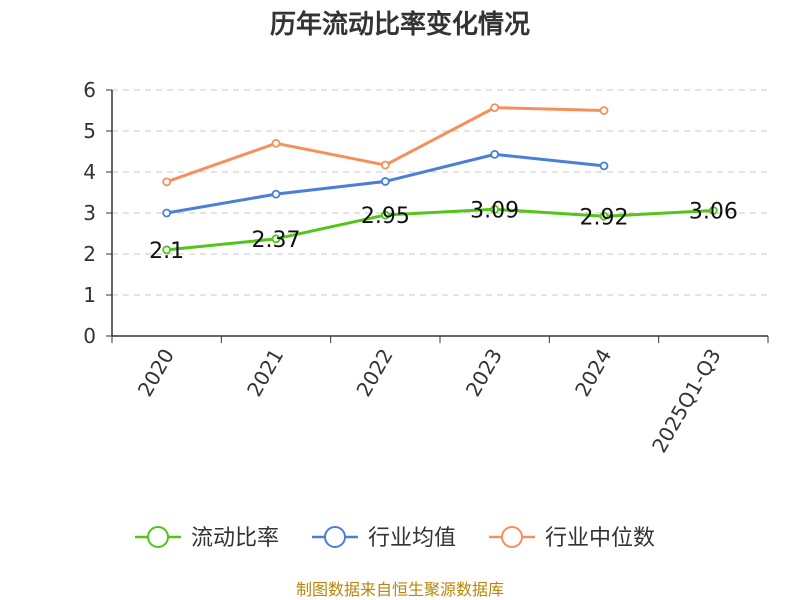 This screenshot has width=800, height=600. I want to click on legend-label: 流动比率, so click(235, 538).